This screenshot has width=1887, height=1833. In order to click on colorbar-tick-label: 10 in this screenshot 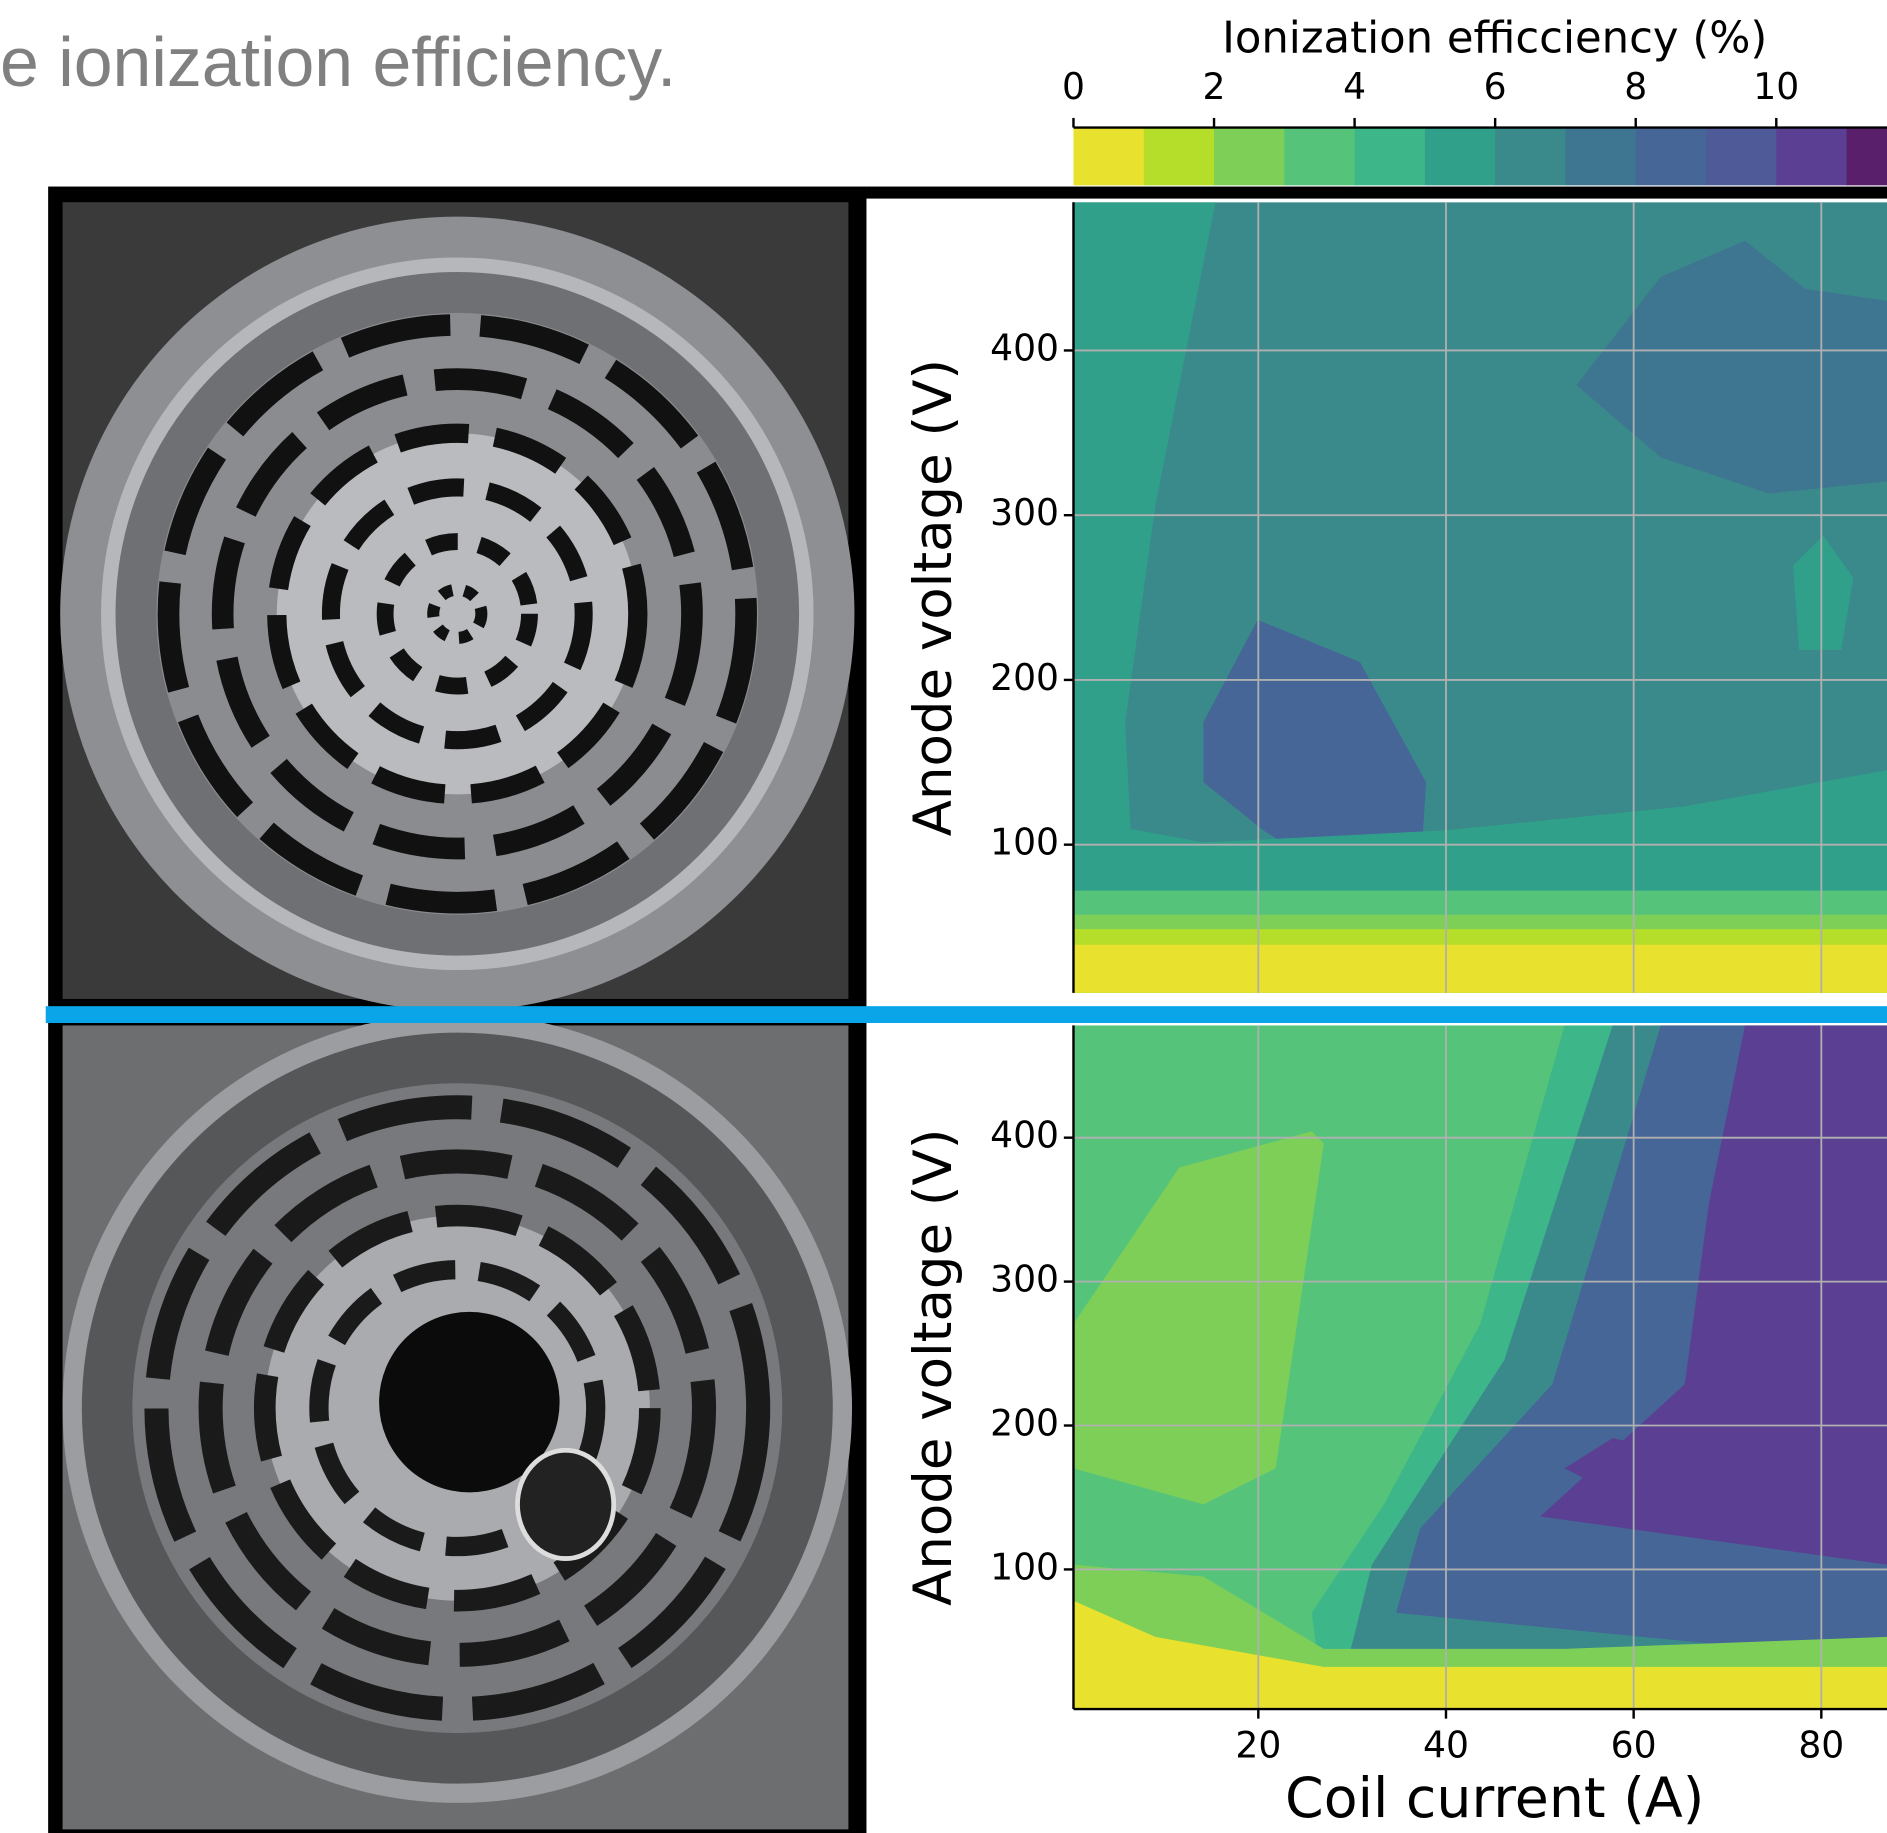, I will do `click(1776, 86)`.